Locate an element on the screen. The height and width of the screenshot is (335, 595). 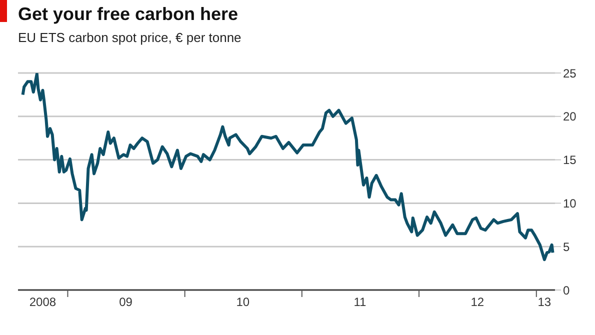
chart-subtitle: EU ETS carbon spot price, € per tonne is located at coordinates (130, 37).